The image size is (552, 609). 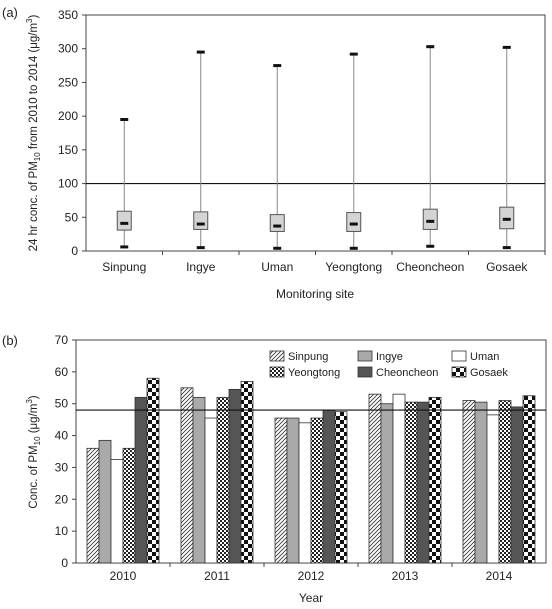 I want to click on legend-label-uman: Uman, so click(x=484, y=357).